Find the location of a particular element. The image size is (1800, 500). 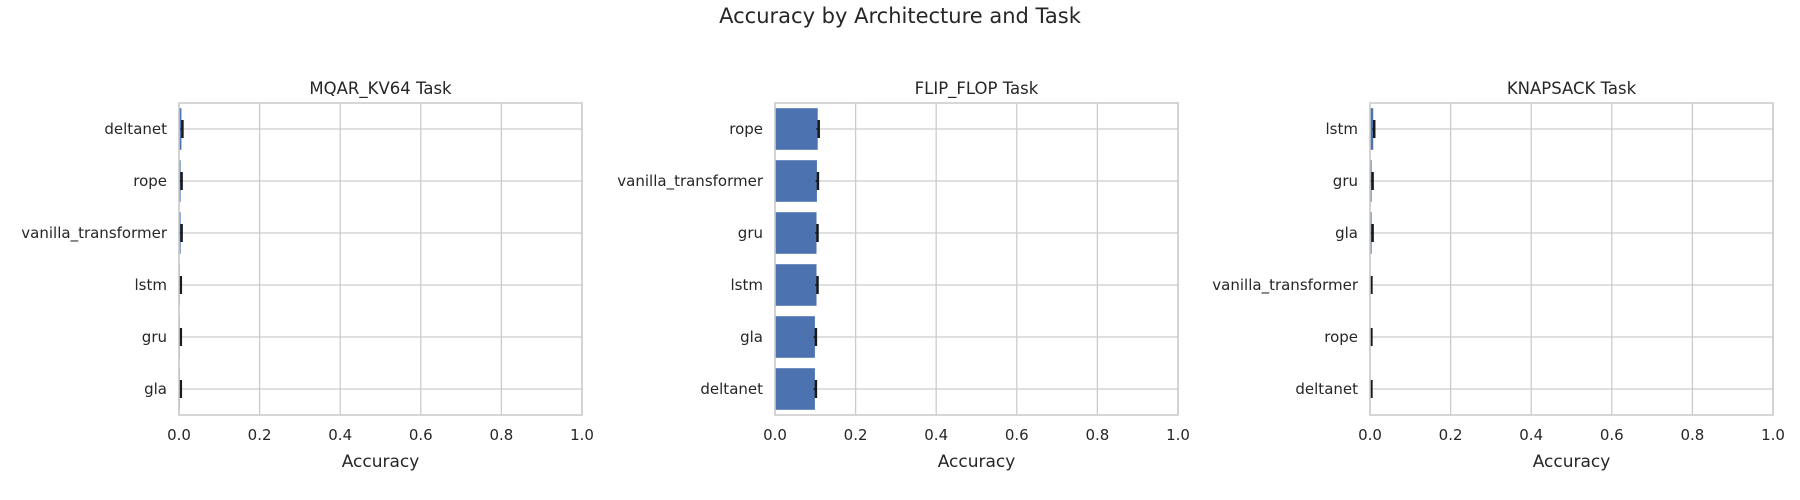

panel-title: KNAPSACK Task is located at coordinates (1572, 88).